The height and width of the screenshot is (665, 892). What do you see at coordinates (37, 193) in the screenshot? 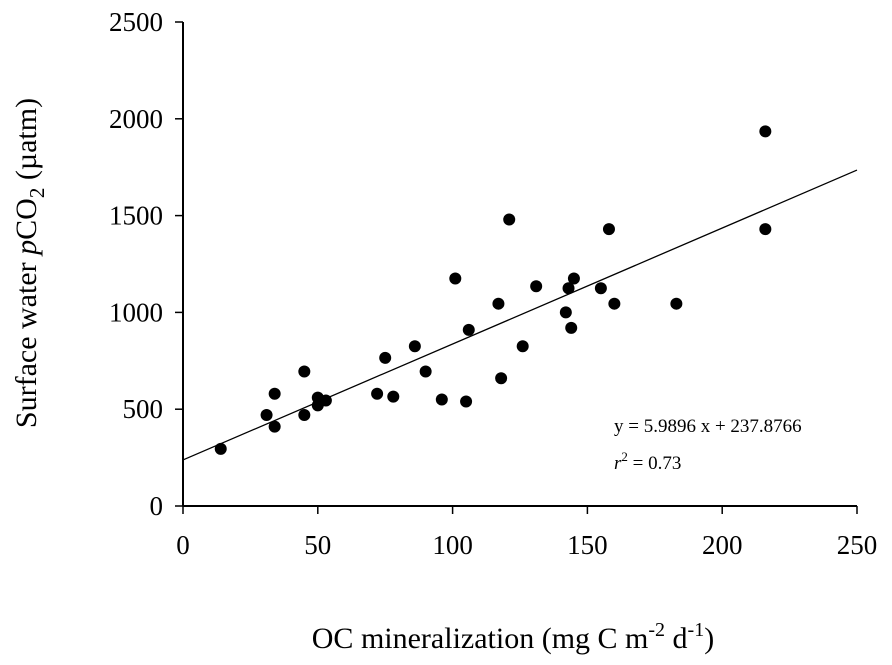
I see `y-title-sub: 2` at bounding box center [37, 193].